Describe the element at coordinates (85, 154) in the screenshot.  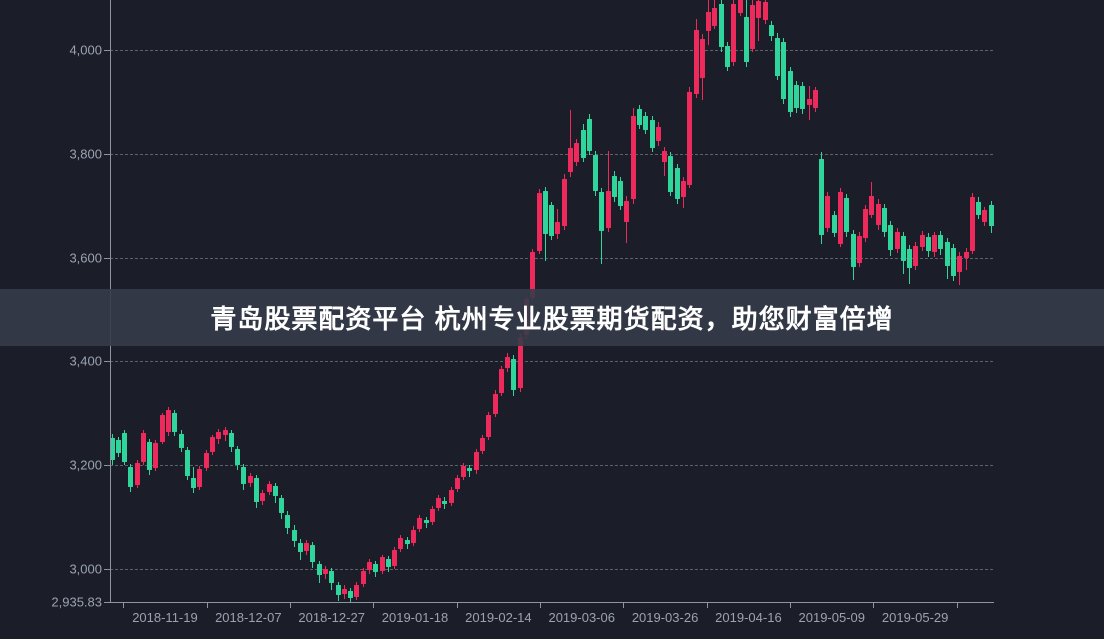
I see `y-tick-label: 3,800` at that location.